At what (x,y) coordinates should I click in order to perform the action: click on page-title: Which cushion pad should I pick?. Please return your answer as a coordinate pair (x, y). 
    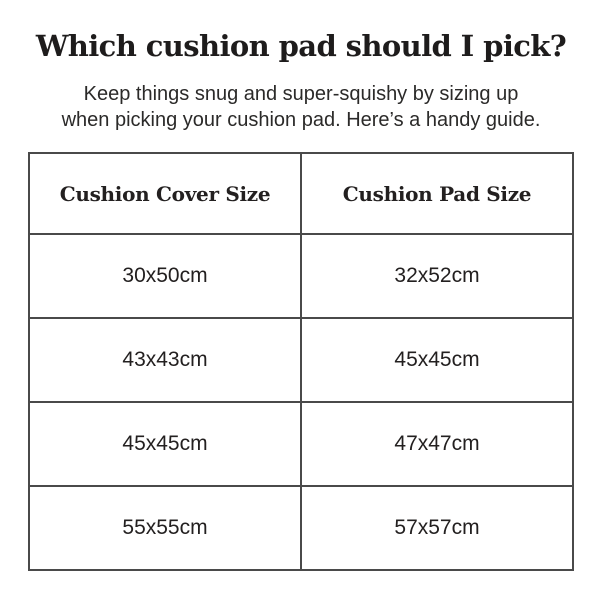
    Looking at the image, I should click on (301, 46).